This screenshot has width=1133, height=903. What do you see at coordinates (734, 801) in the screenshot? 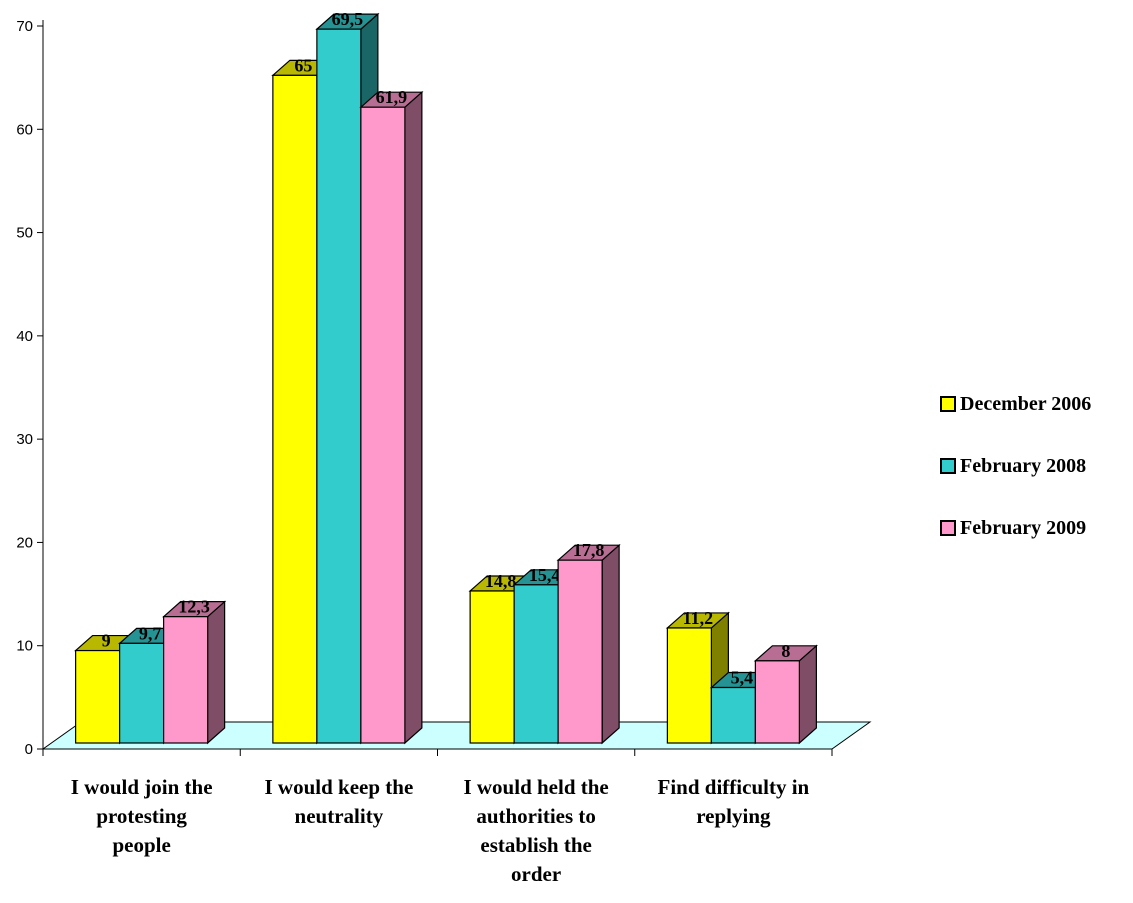
I see `x-category-label: Find difficulty in replying` at bounding box center [734, 801].